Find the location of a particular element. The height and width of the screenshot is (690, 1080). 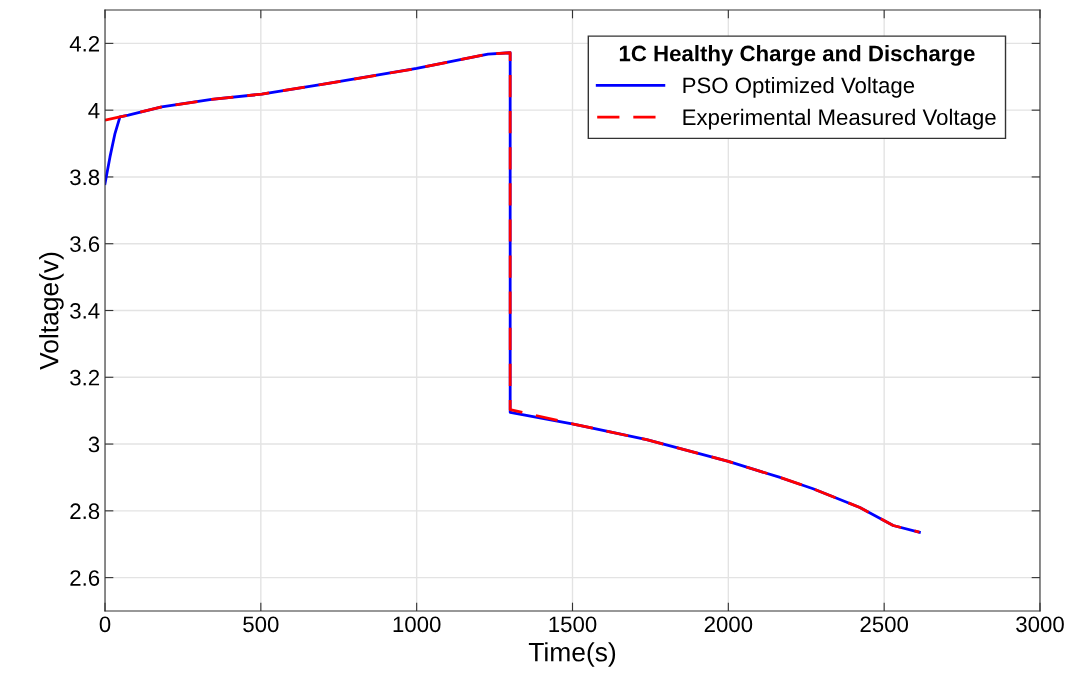

y-tick-label: 3.6 is located at coordinates (85, 244).